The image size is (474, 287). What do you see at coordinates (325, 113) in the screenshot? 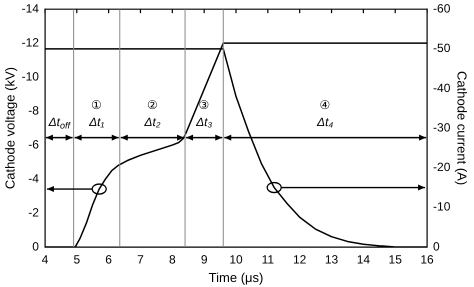
I see `annotation: ④ Δt₄` at bounding box center [325, 113].